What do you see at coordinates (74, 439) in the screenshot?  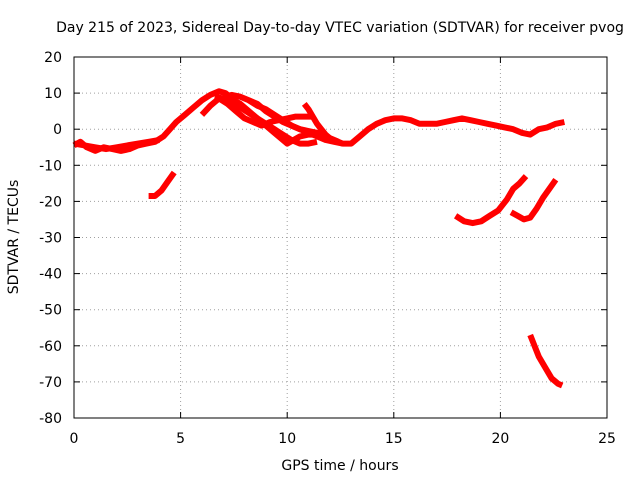 I see `x-tick-label: 0` at bounding box center [74, 439].